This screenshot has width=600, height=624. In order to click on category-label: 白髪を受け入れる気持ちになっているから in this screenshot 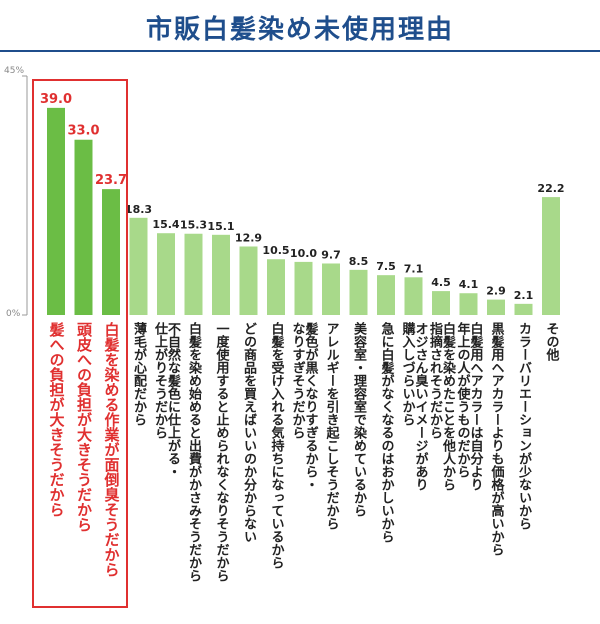, I will do `click(276, 445)`.